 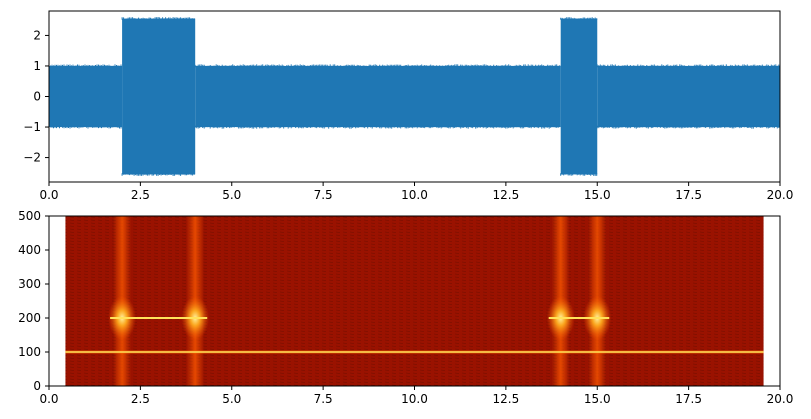 What do you see at coordinates (597, 195) in the screenshot?
I see `signal-x-tick-label: 15.0` at bounding box center [597, 195].